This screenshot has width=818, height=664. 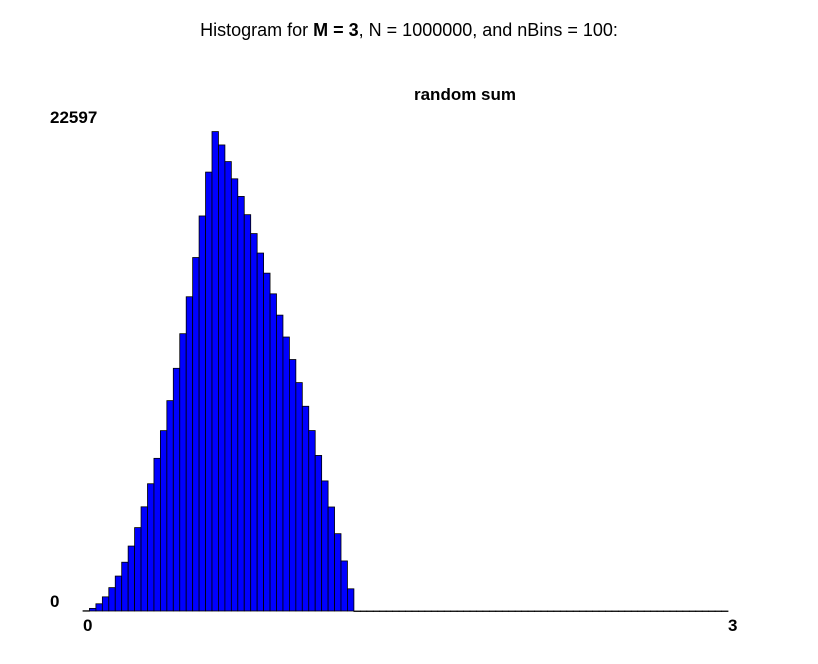 I want to click on chart-title: random sum, so click(x=465, y=94).